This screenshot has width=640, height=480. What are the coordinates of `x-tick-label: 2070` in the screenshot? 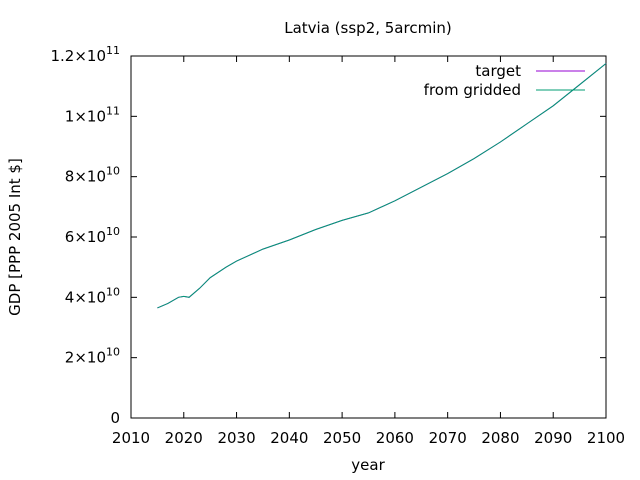 It's located at (448, 438).